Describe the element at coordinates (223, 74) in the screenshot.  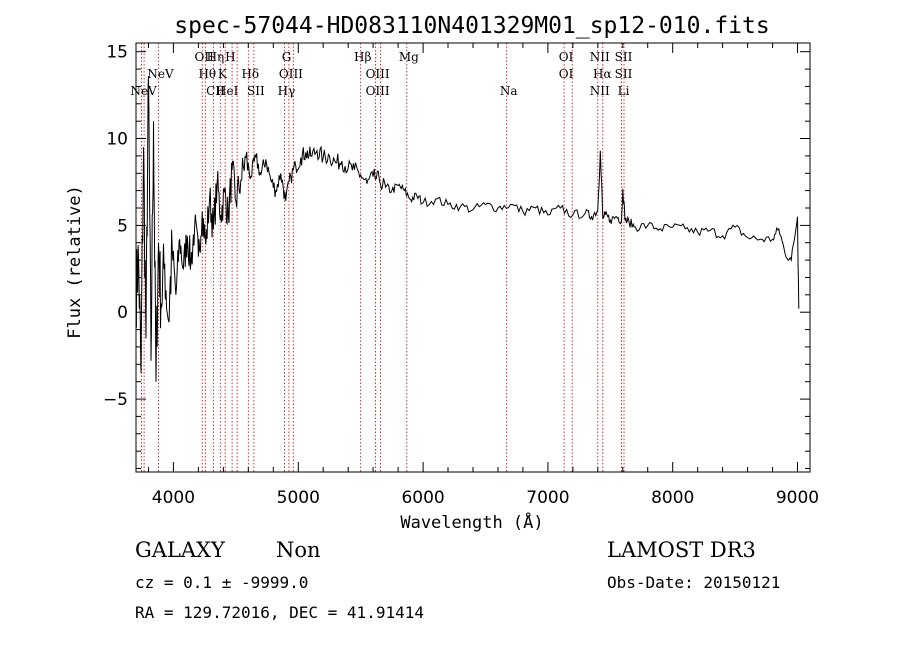
I see `line-id-label-6: K` at that location.